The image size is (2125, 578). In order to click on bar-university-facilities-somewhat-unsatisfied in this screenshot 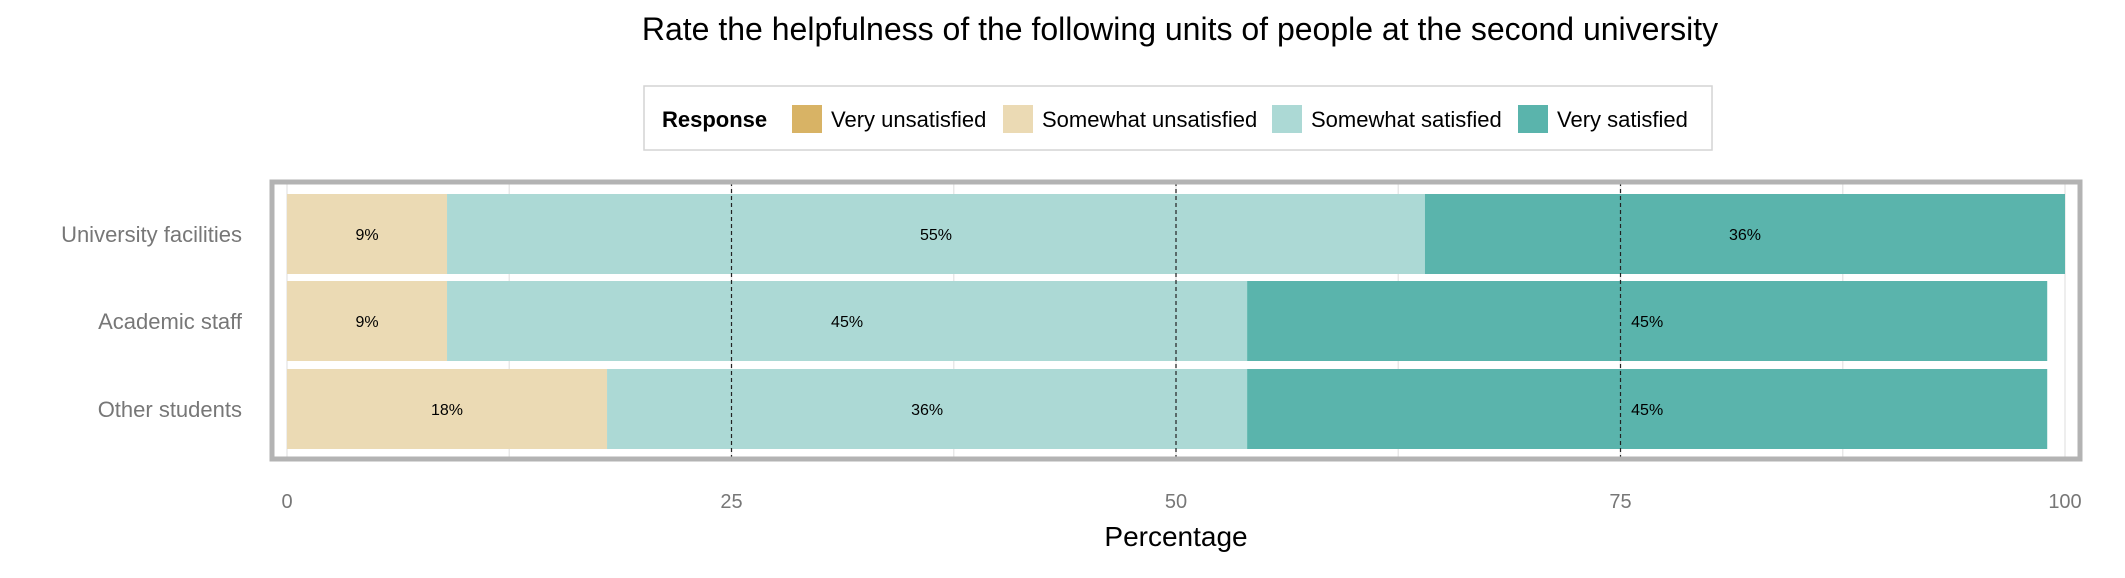, I will do `click(367, 234)`.